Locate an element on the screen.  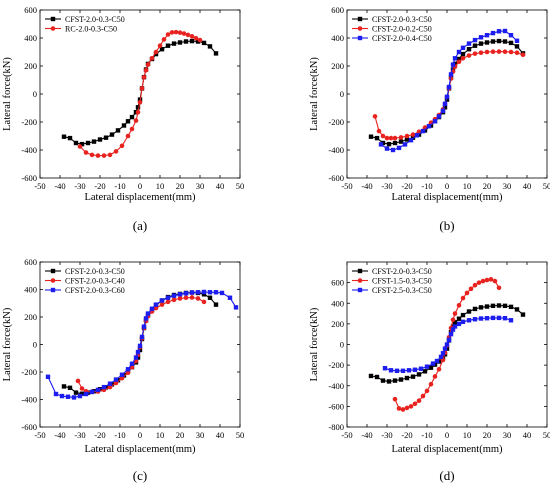
x-tick-label: -20 is located at coordinates (99, 186).